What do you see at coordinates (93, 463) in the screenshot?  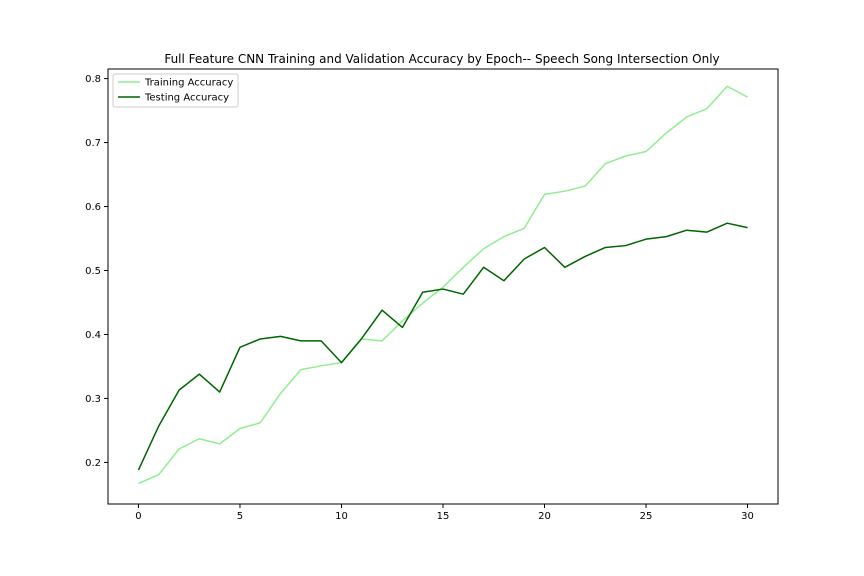 I see `y-tick-label: 0.2` at bounding box center [93, 463].